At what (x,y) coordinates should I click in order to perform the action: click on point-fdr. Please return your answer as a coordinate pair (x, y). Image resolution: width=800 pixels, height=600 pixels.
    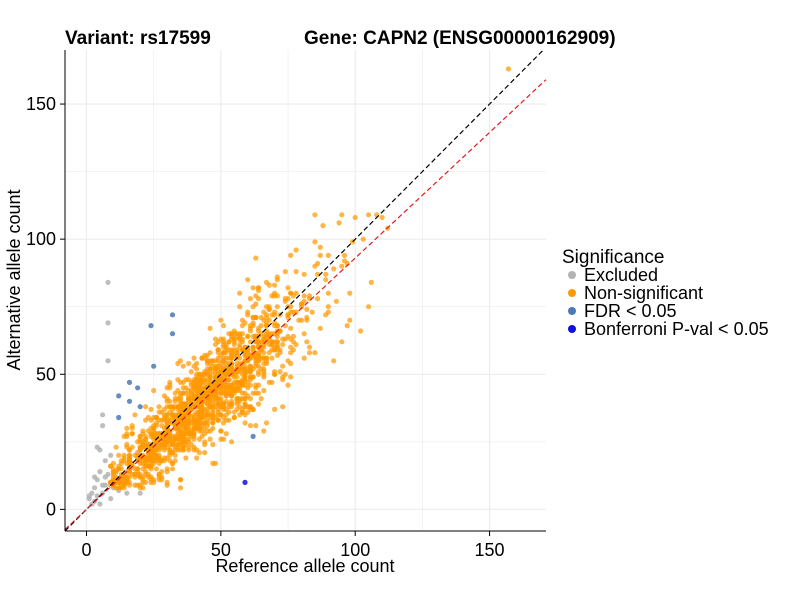
    Looking at the image, I should click on (253, 436).